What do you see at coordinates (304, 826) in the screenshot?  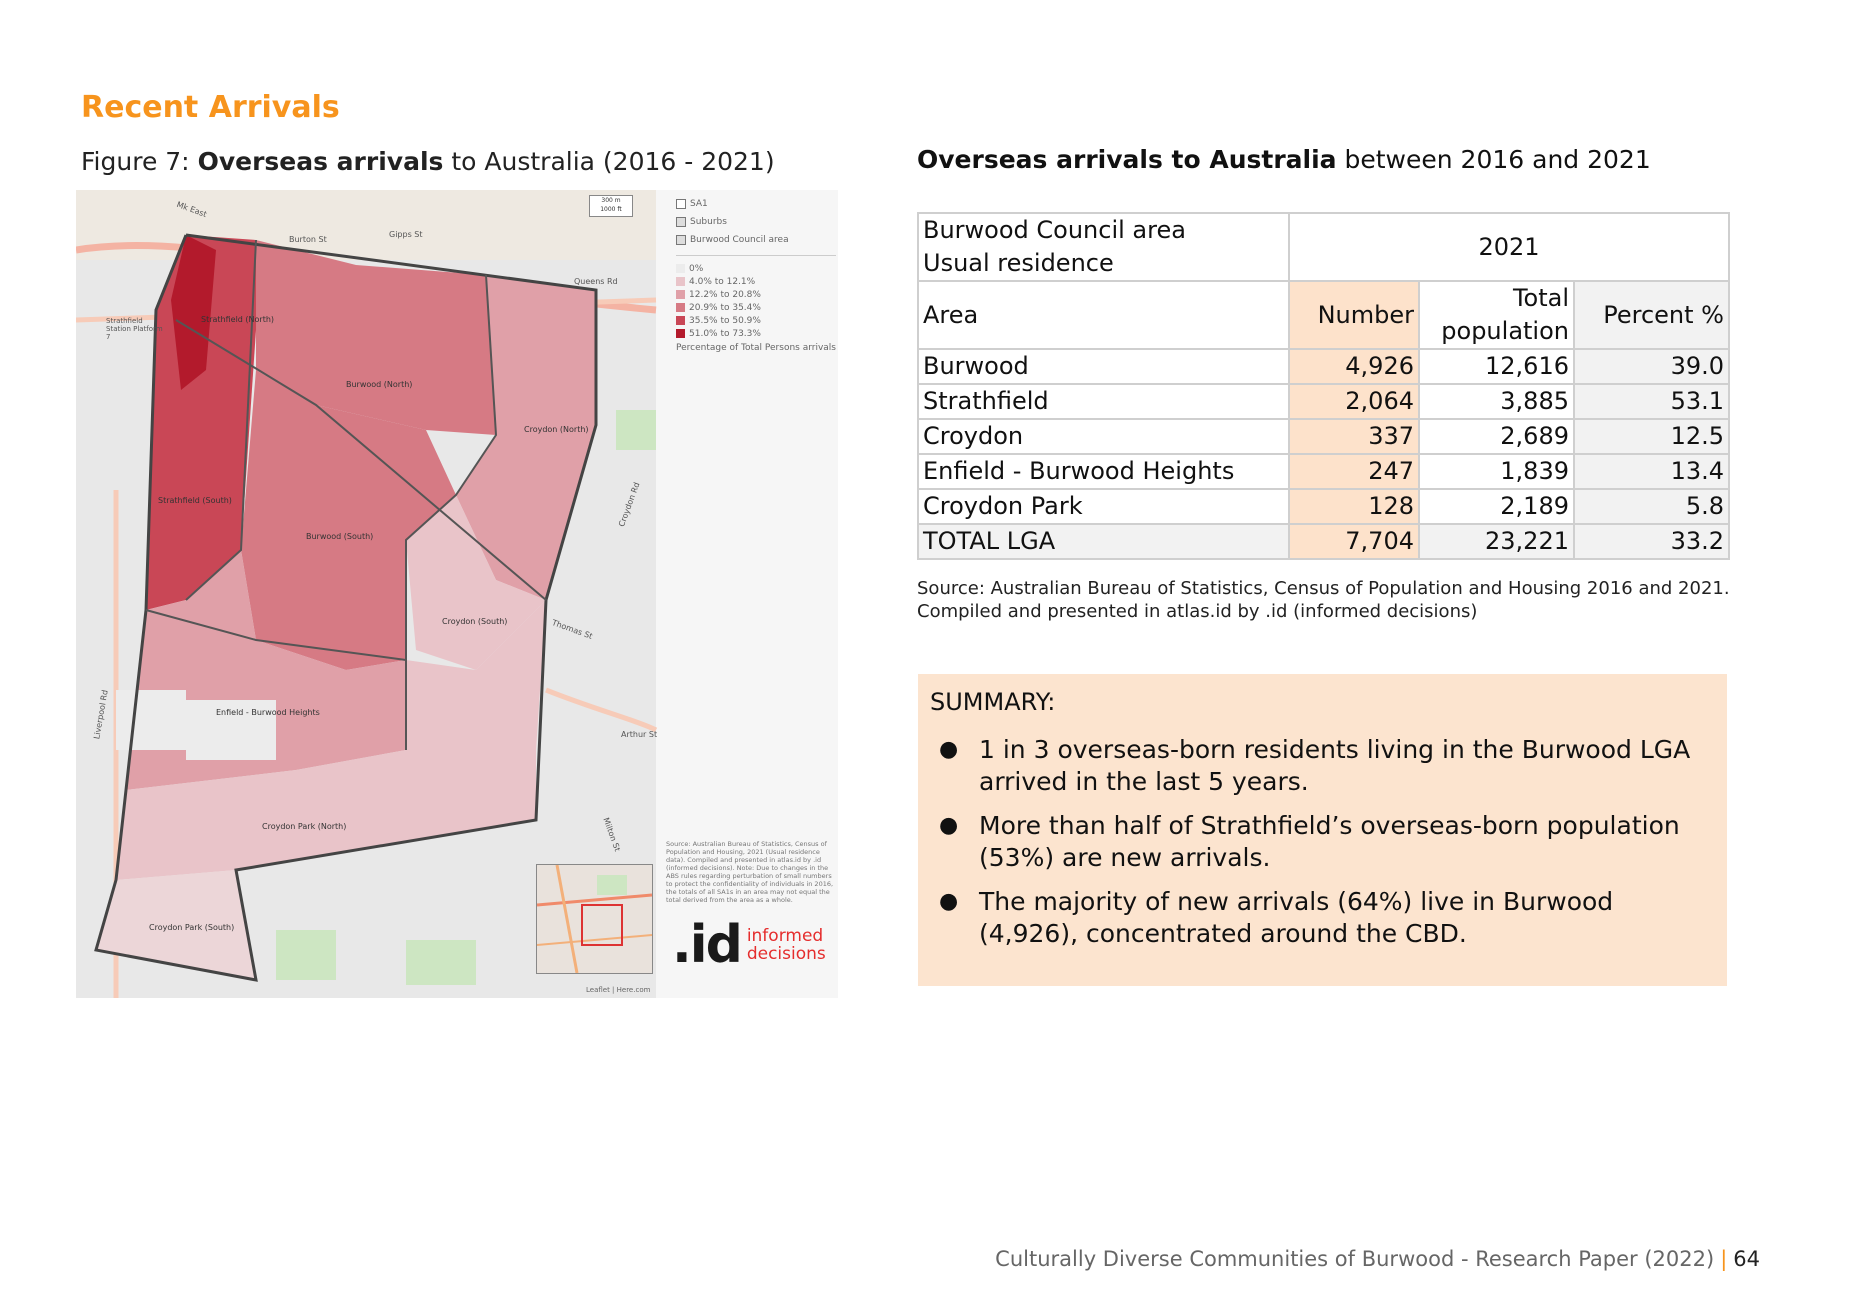 I see `map-label-croydon-park-north: Croydon Park (North)` at bounding box center [304, 826].